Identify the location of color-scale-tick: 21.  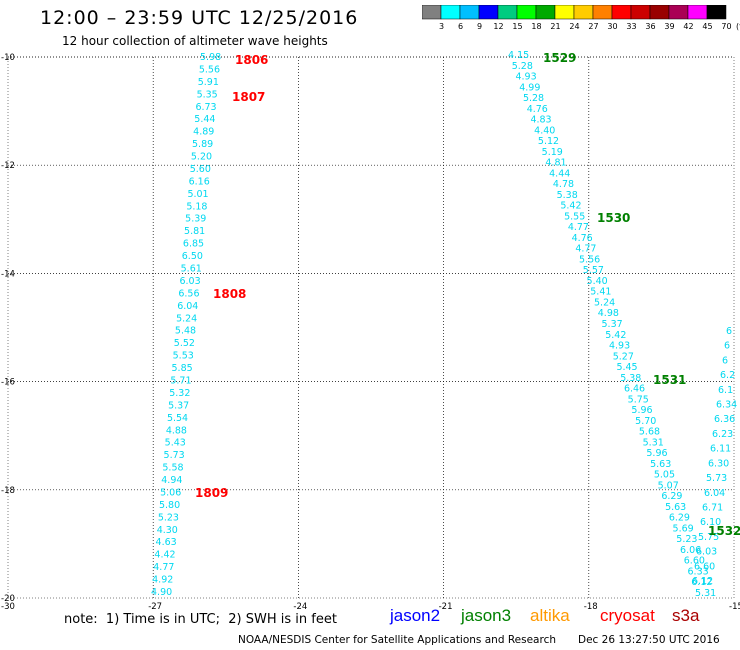
(555, 26).